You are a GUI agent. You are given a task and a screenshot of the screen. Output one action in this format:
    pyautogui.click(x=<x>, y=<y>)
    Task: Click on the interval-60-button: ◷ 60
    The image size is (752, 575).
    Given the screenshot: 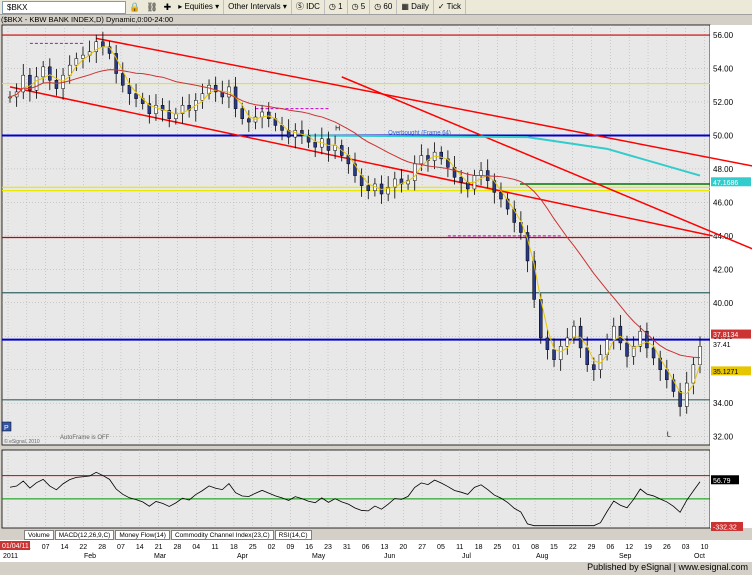 What is the action you would take?
    pyautogui.click(x=384, y=7)
    